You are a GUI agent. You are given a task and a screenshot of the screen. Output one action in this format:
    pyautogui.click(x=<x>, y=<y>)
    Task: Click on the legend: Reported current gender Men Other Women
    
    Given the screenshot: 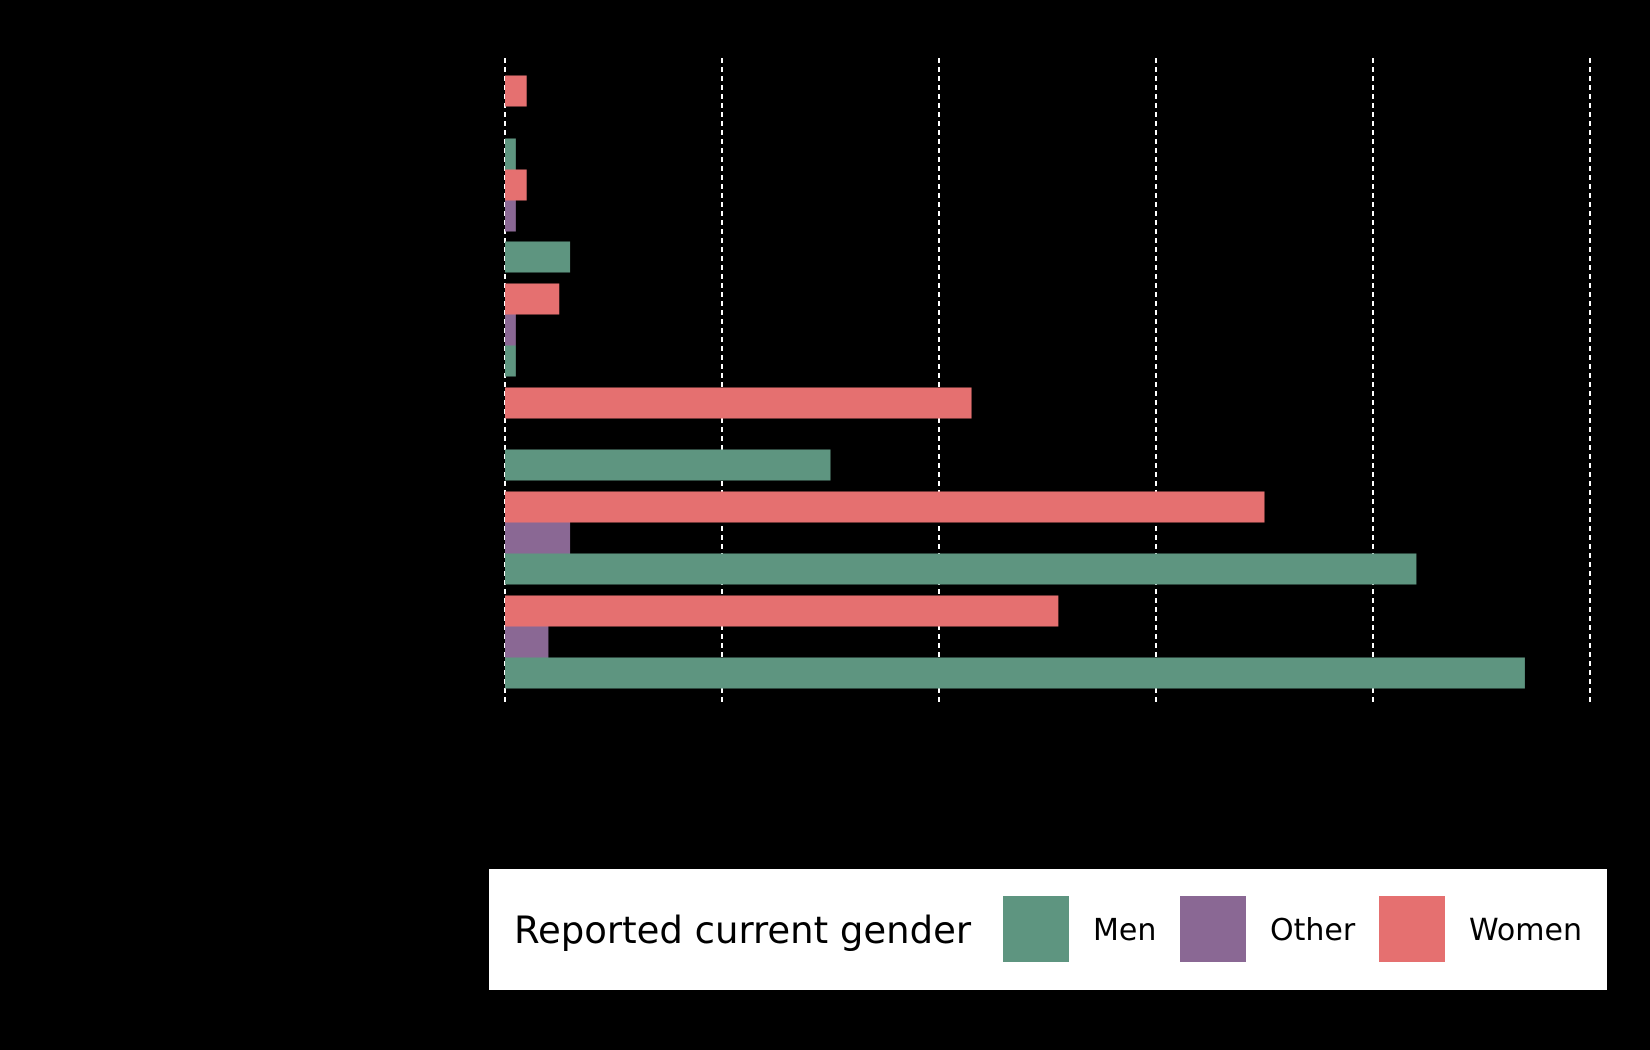 What is the action you would take?
    pyautogui.click(x=1048, y=929)
    